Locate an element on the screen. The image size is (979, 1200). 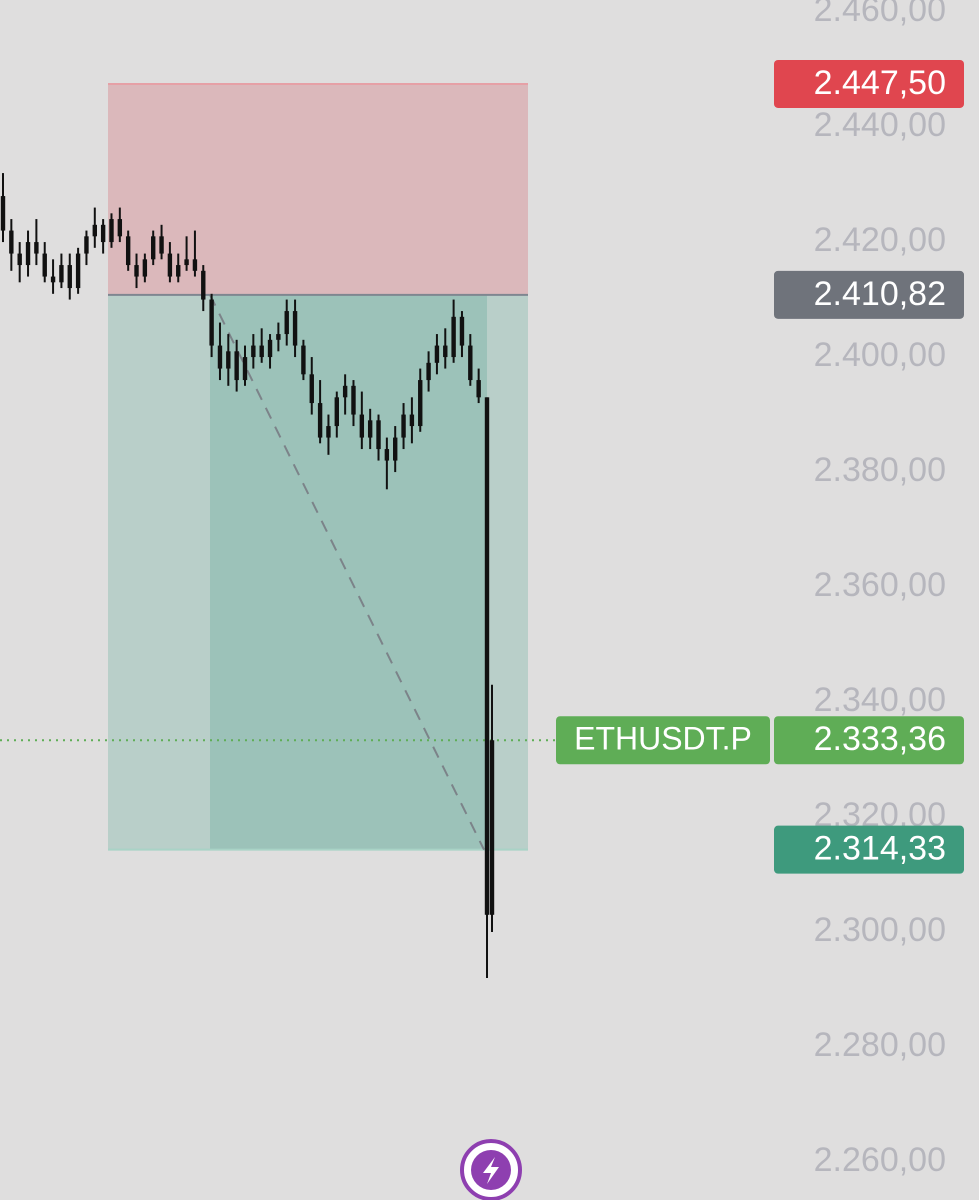
y-tick-label: 2.360,00 is located at coordinates (880, 585).